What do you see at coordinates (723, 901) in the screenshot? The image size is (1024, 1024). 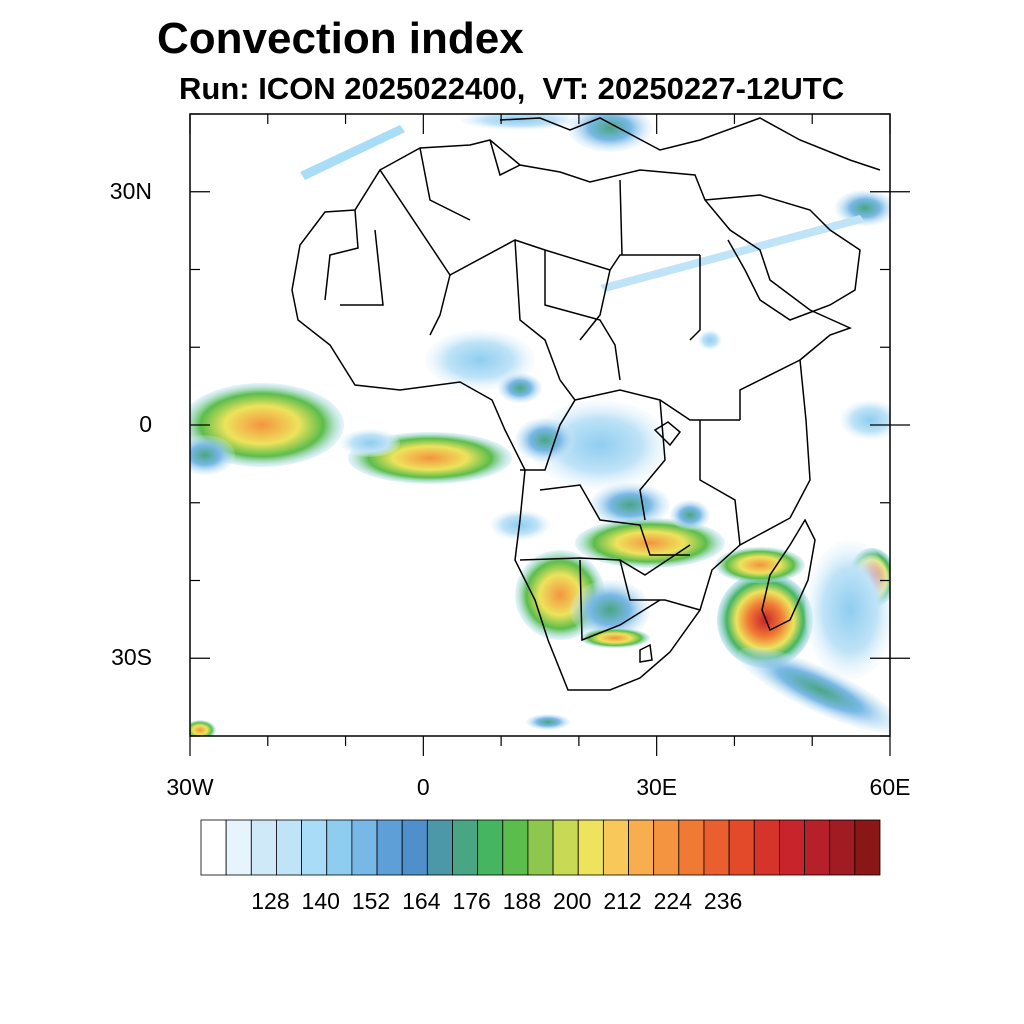 I see `colorbar-tick-label: 236` at bounding box center [723, 901].